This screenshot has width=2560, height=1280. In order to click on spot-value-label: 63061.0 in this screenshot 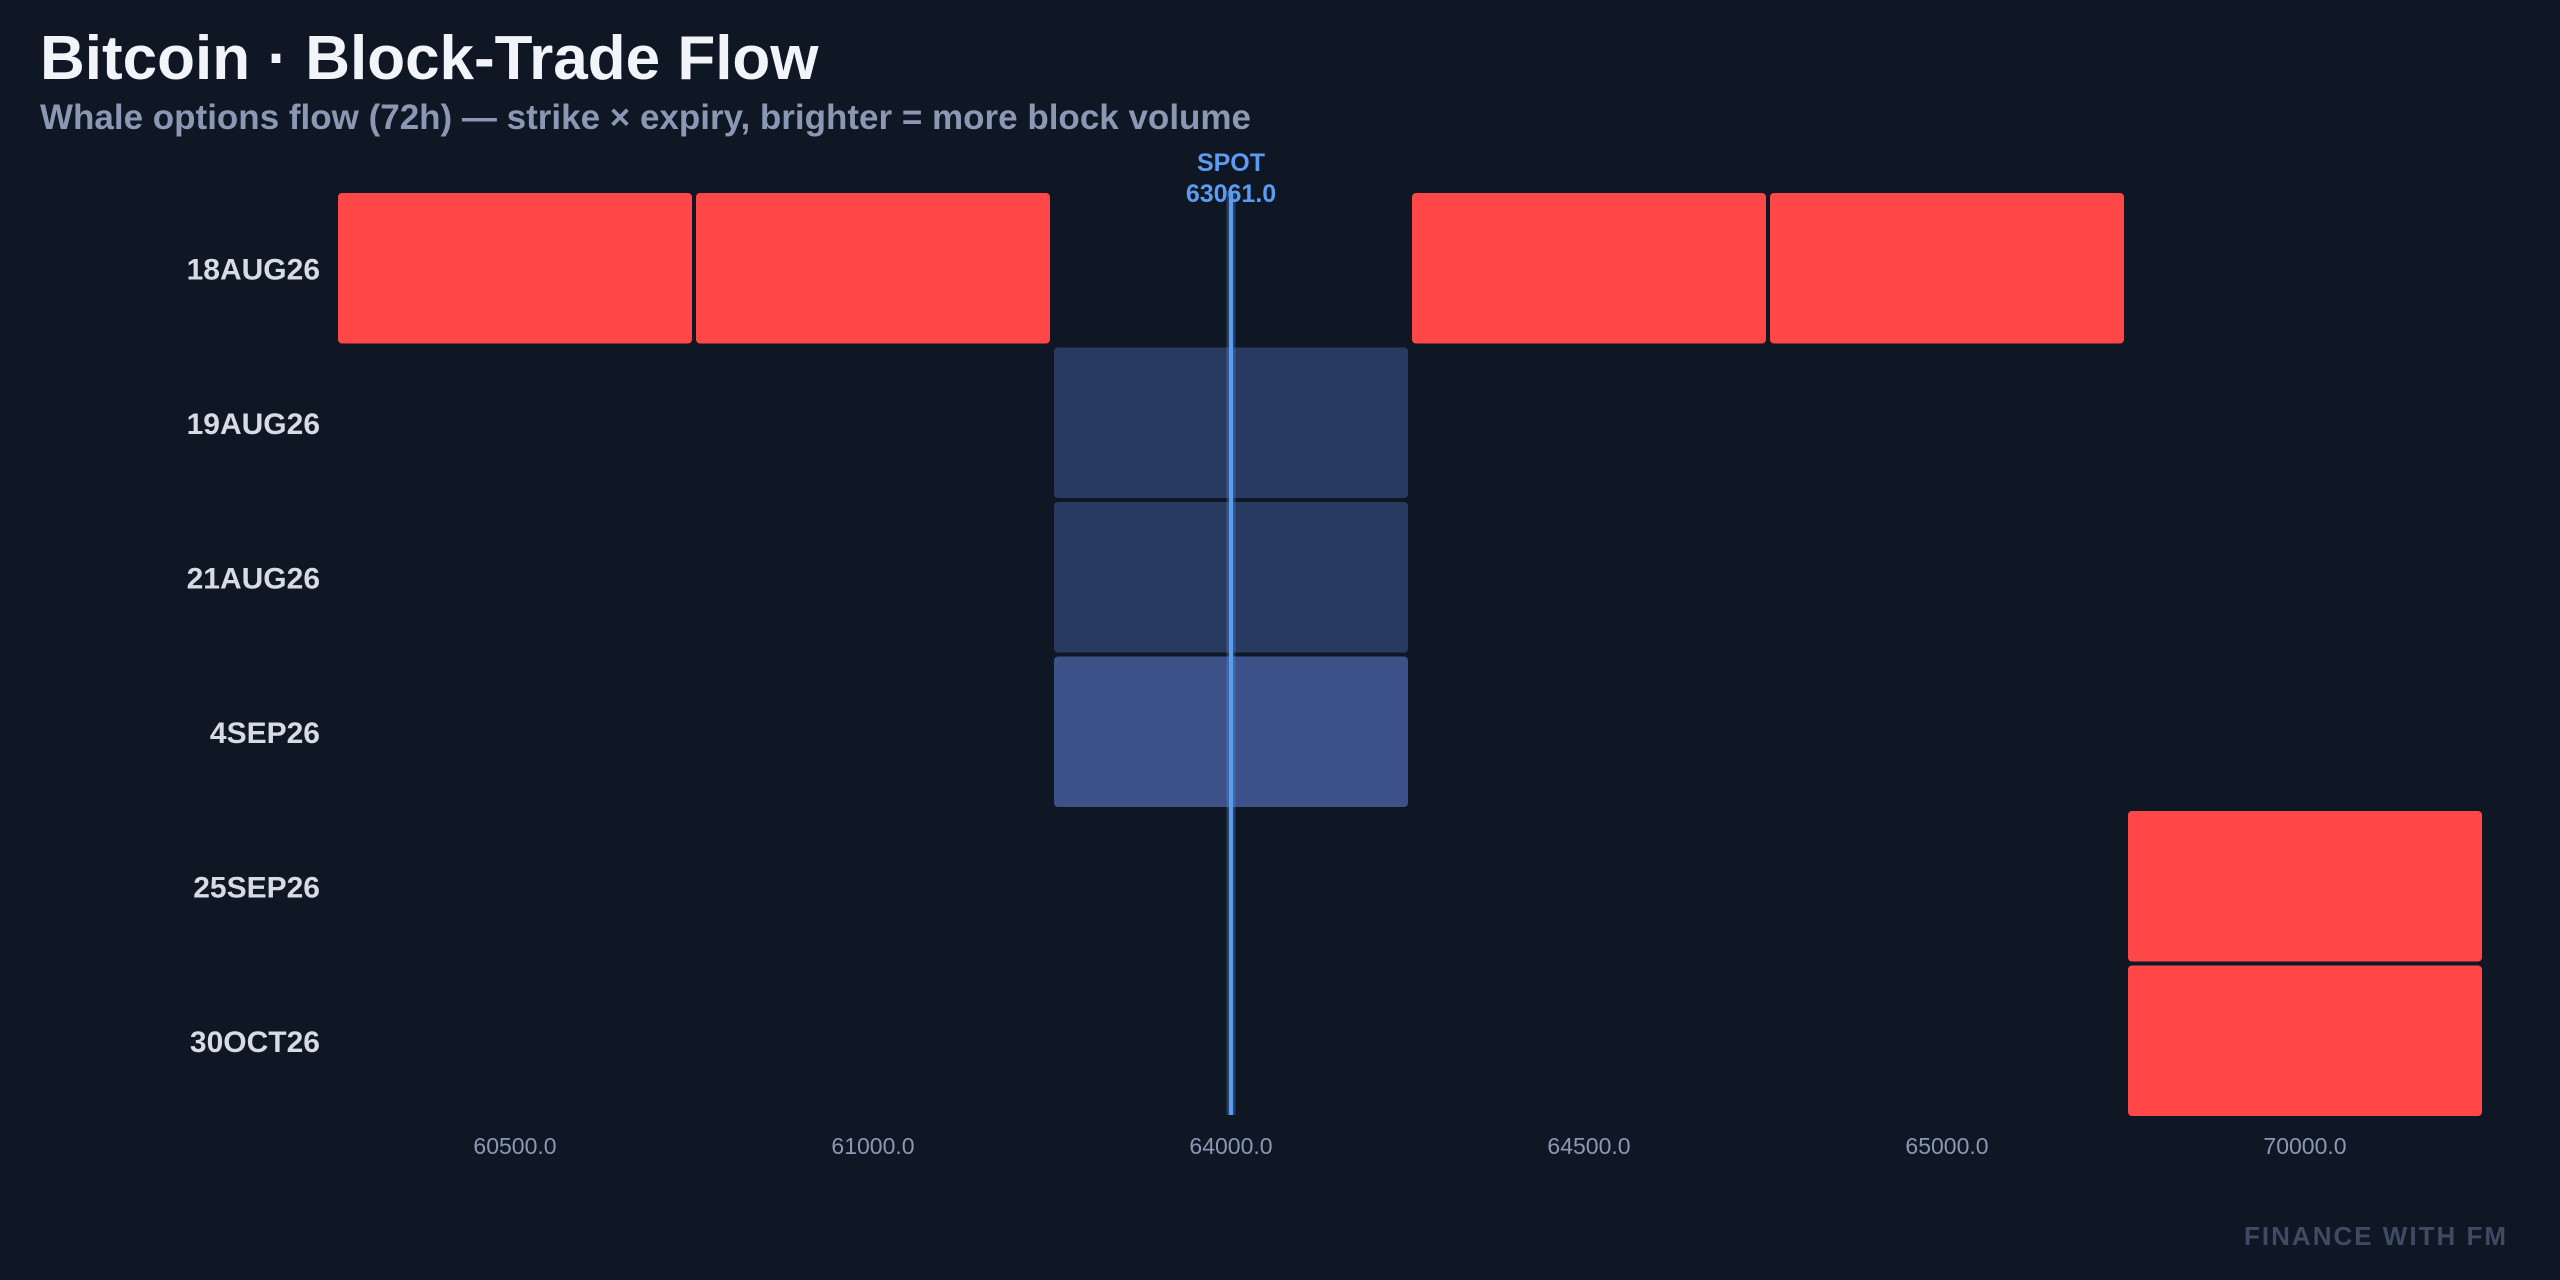, I will do `click(1231, 194)`.